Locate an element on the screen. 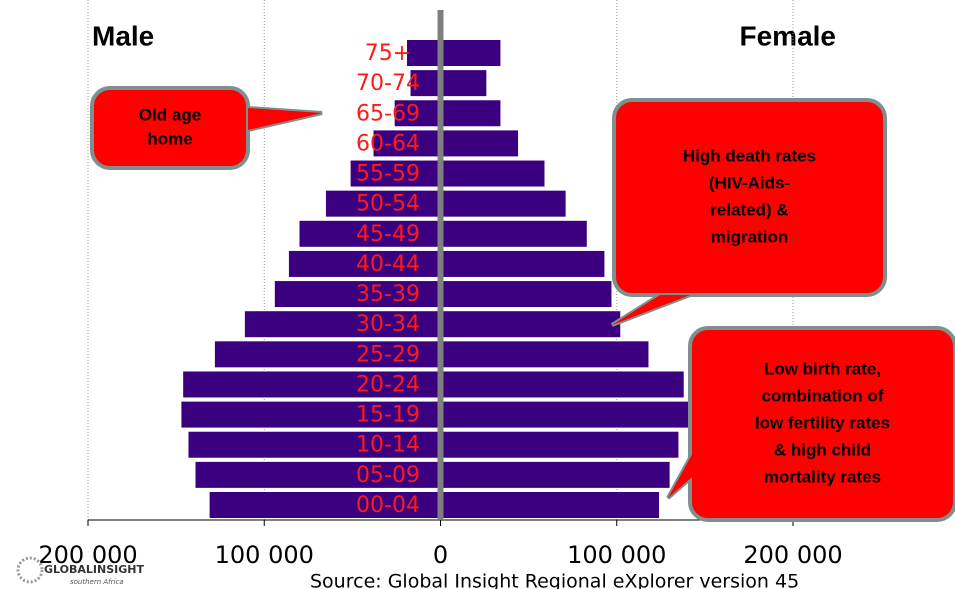 The image size is (955, 589). category-label: 35-39 is located at coordinates (388, 294).